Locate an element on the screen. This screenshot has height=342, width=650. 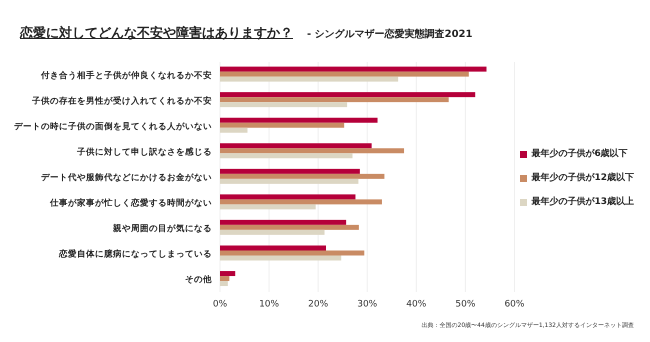
x-tick-label: 60% is located at coordinates (514, 304).